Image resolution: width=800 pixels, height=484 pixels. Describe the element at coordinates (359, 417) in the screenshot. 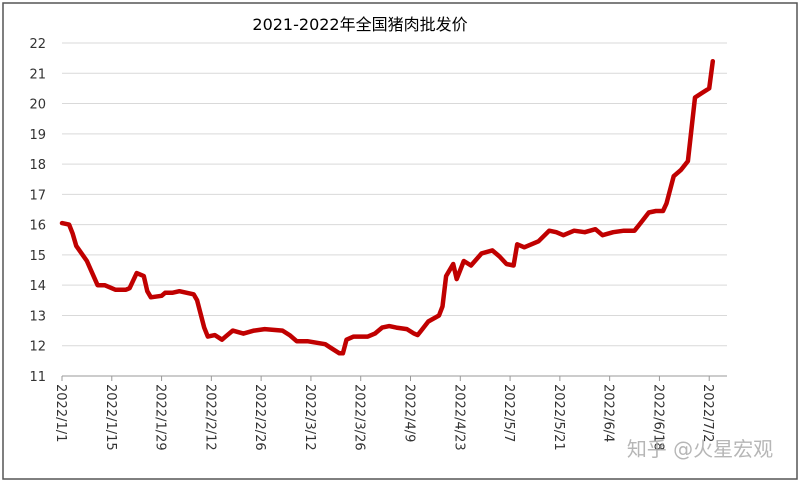

I see `x-tick-label: 2022/3/26` at that location.